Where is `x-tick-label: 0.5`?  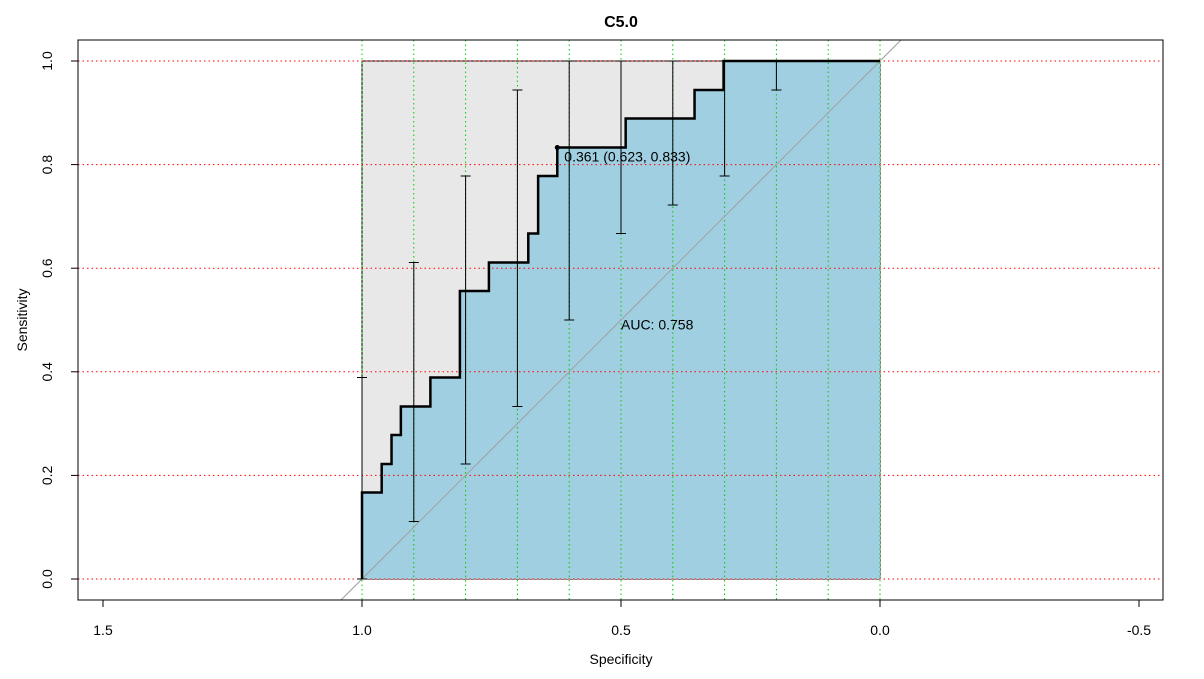
x-tick-label: 0.5 is located at coordinates (621, 630).